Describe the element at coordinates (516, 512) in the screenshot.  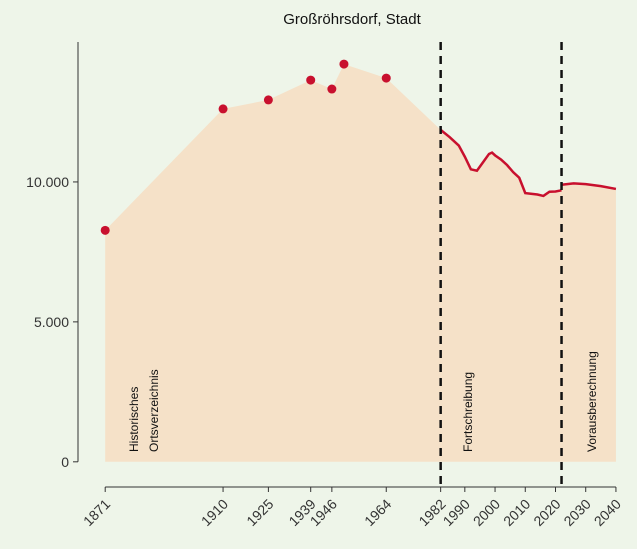
I see `x-tick-label: 2010` at that location.